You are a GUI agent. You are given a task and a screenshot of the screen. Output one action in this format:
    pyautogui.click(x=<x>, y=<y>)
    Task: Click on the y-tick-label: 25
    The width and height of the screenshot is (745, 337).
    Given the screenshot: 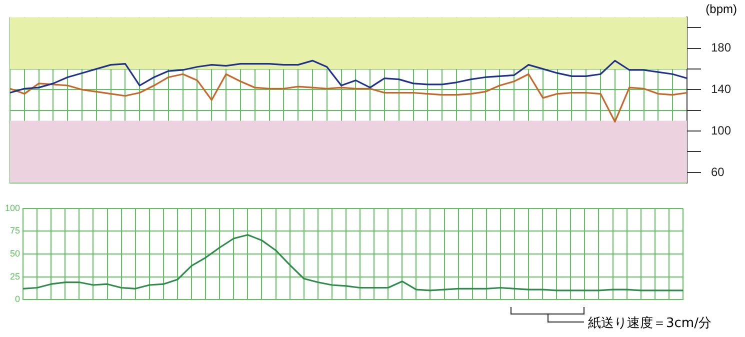 What is the action you would take?
    pyautogui.click(x=15, y=276)
    